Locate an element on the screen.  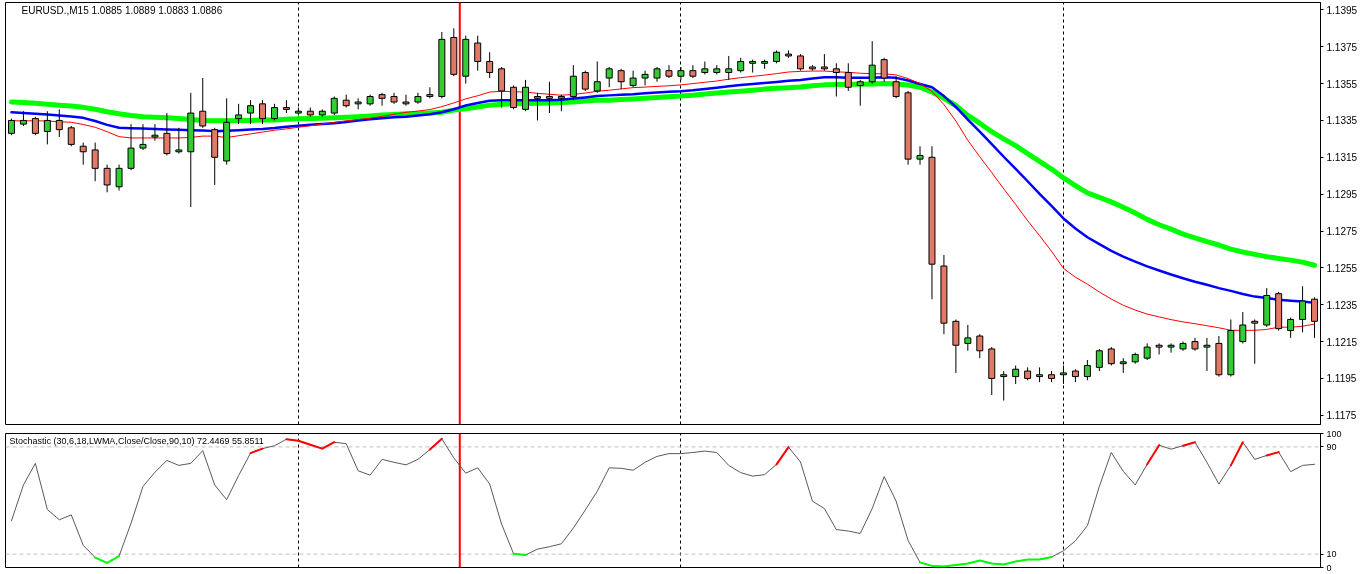
y-tick-label: 1.1255 is located at coordinates (1342, 268).